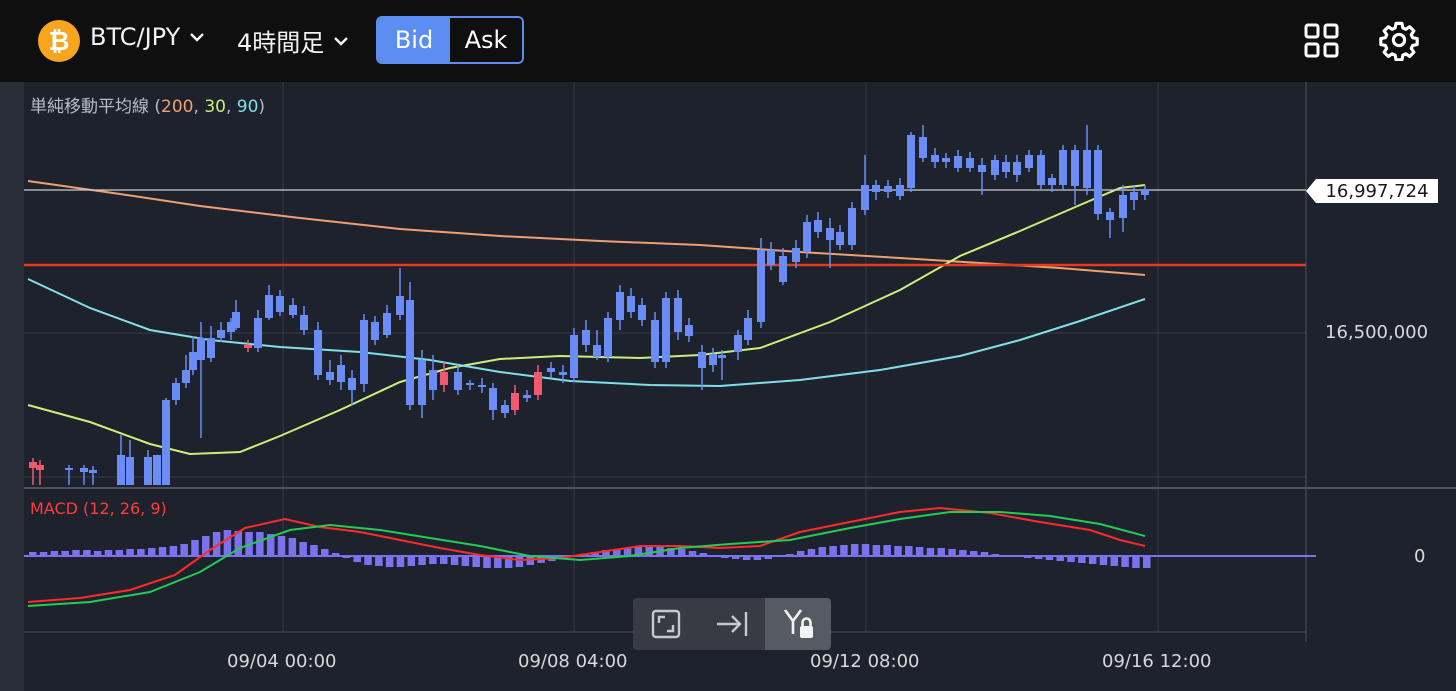 The width and height of the screenshot is (1456, 691). I want to click on fullscreen-icon, so click(666, 624).